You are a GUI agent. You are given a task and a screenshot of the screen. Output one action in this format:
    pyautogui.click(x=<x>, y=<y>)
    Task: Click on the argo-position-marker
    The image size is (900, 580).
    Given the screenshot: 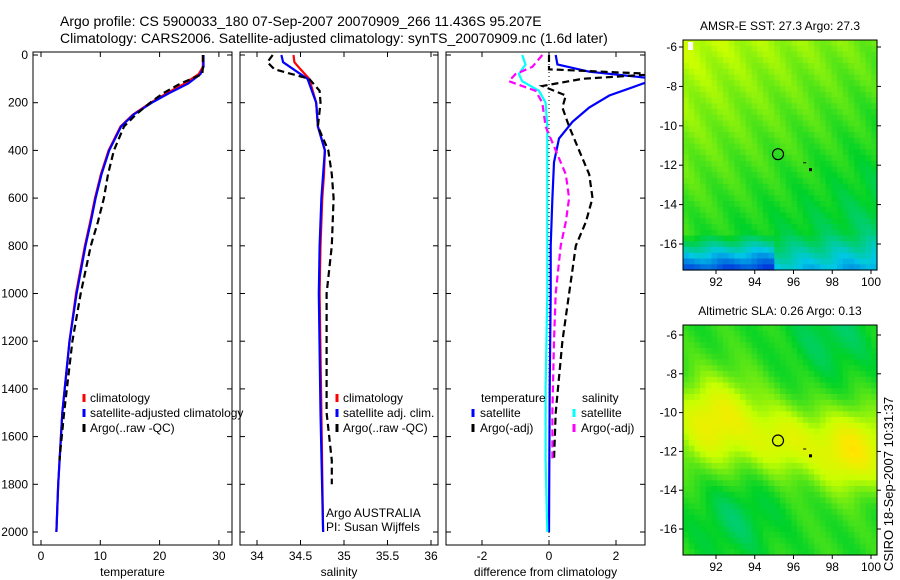 What is the action you would take?
    pyautogui.click(x=778, y=440)
    